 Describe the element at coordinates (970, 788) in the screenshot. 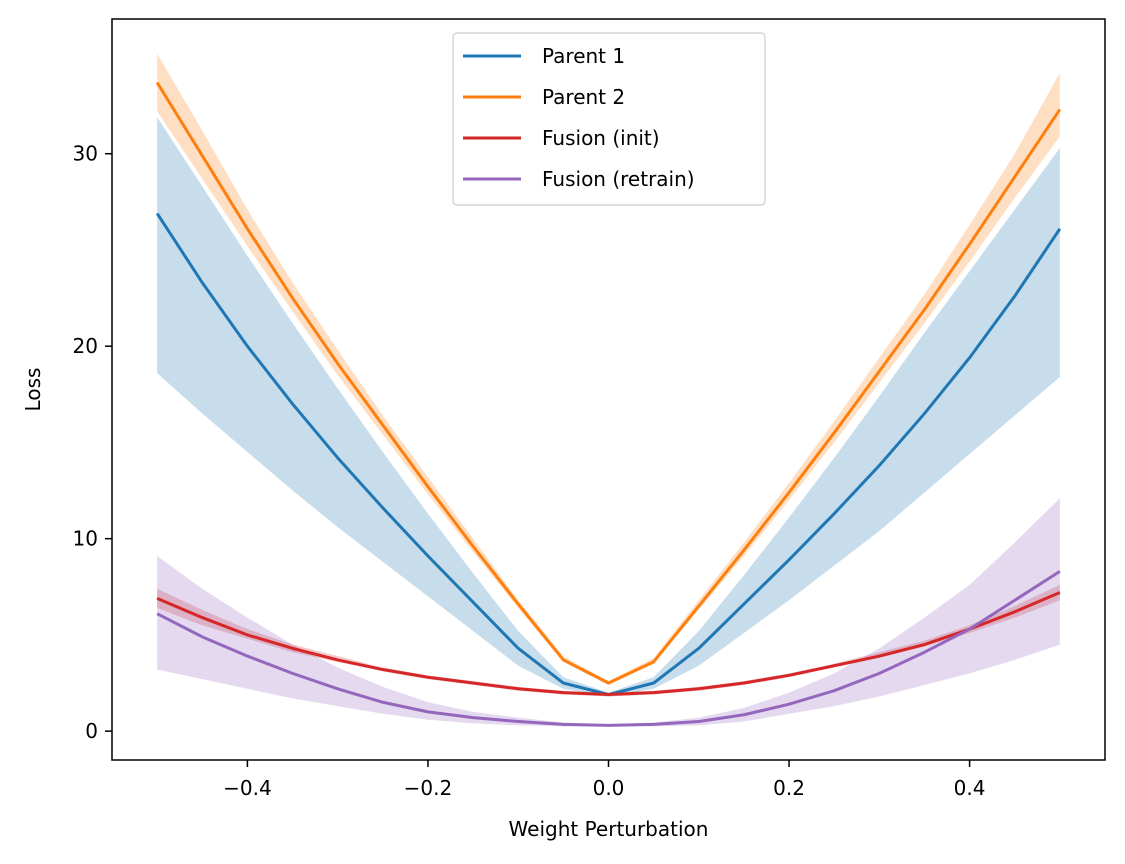

I see `x-tick-label: 0.4` at that location.